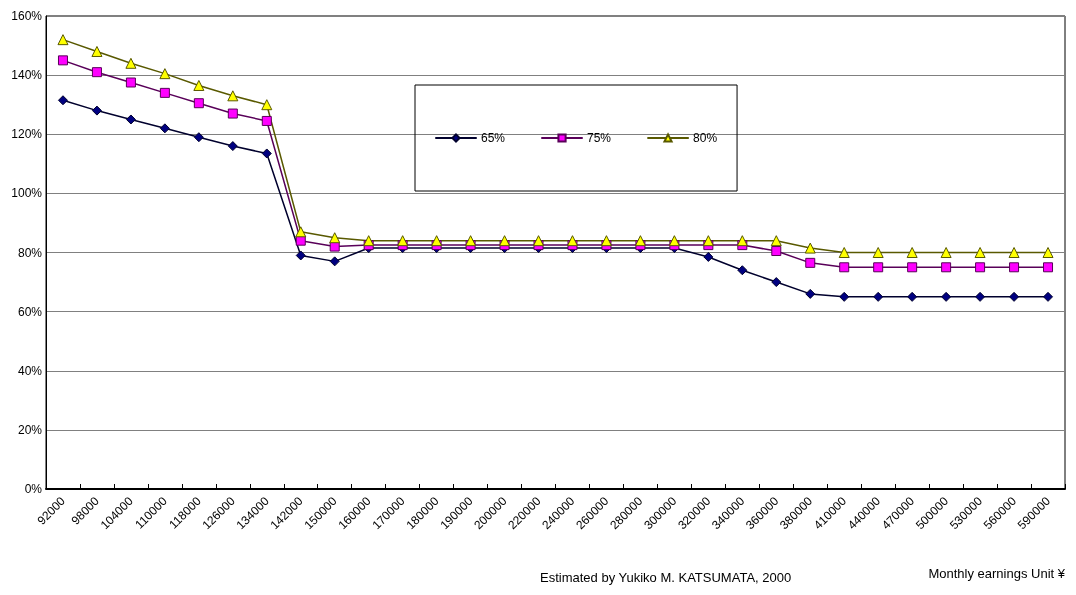 The height and width of the screenshot is (595, 1076). What do you see at coordinates (599, 138) in the screenshot?
I see `legend-label: 75%` at bounding box center [599, 138].